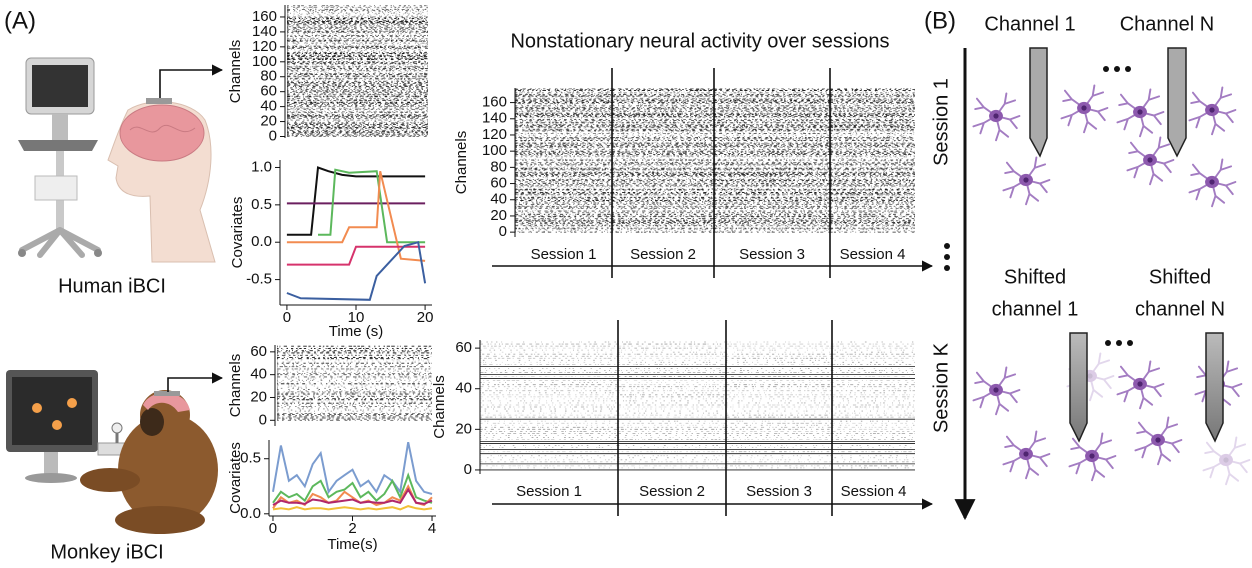  What do you see at coordinates (432, 528) in the screenshot?
I see `x-tick-label: 4` at bounding box center [432, 528].